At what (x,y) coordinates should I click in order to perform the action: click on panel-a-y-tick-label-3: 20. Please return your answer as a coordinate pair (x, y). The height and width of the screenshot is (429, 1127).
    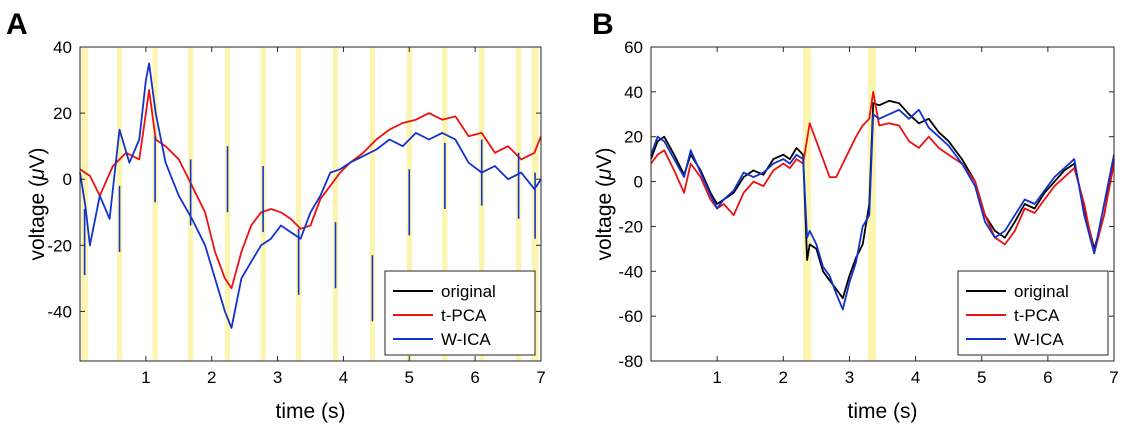
    Looking at the image, I should click on (62, 113).